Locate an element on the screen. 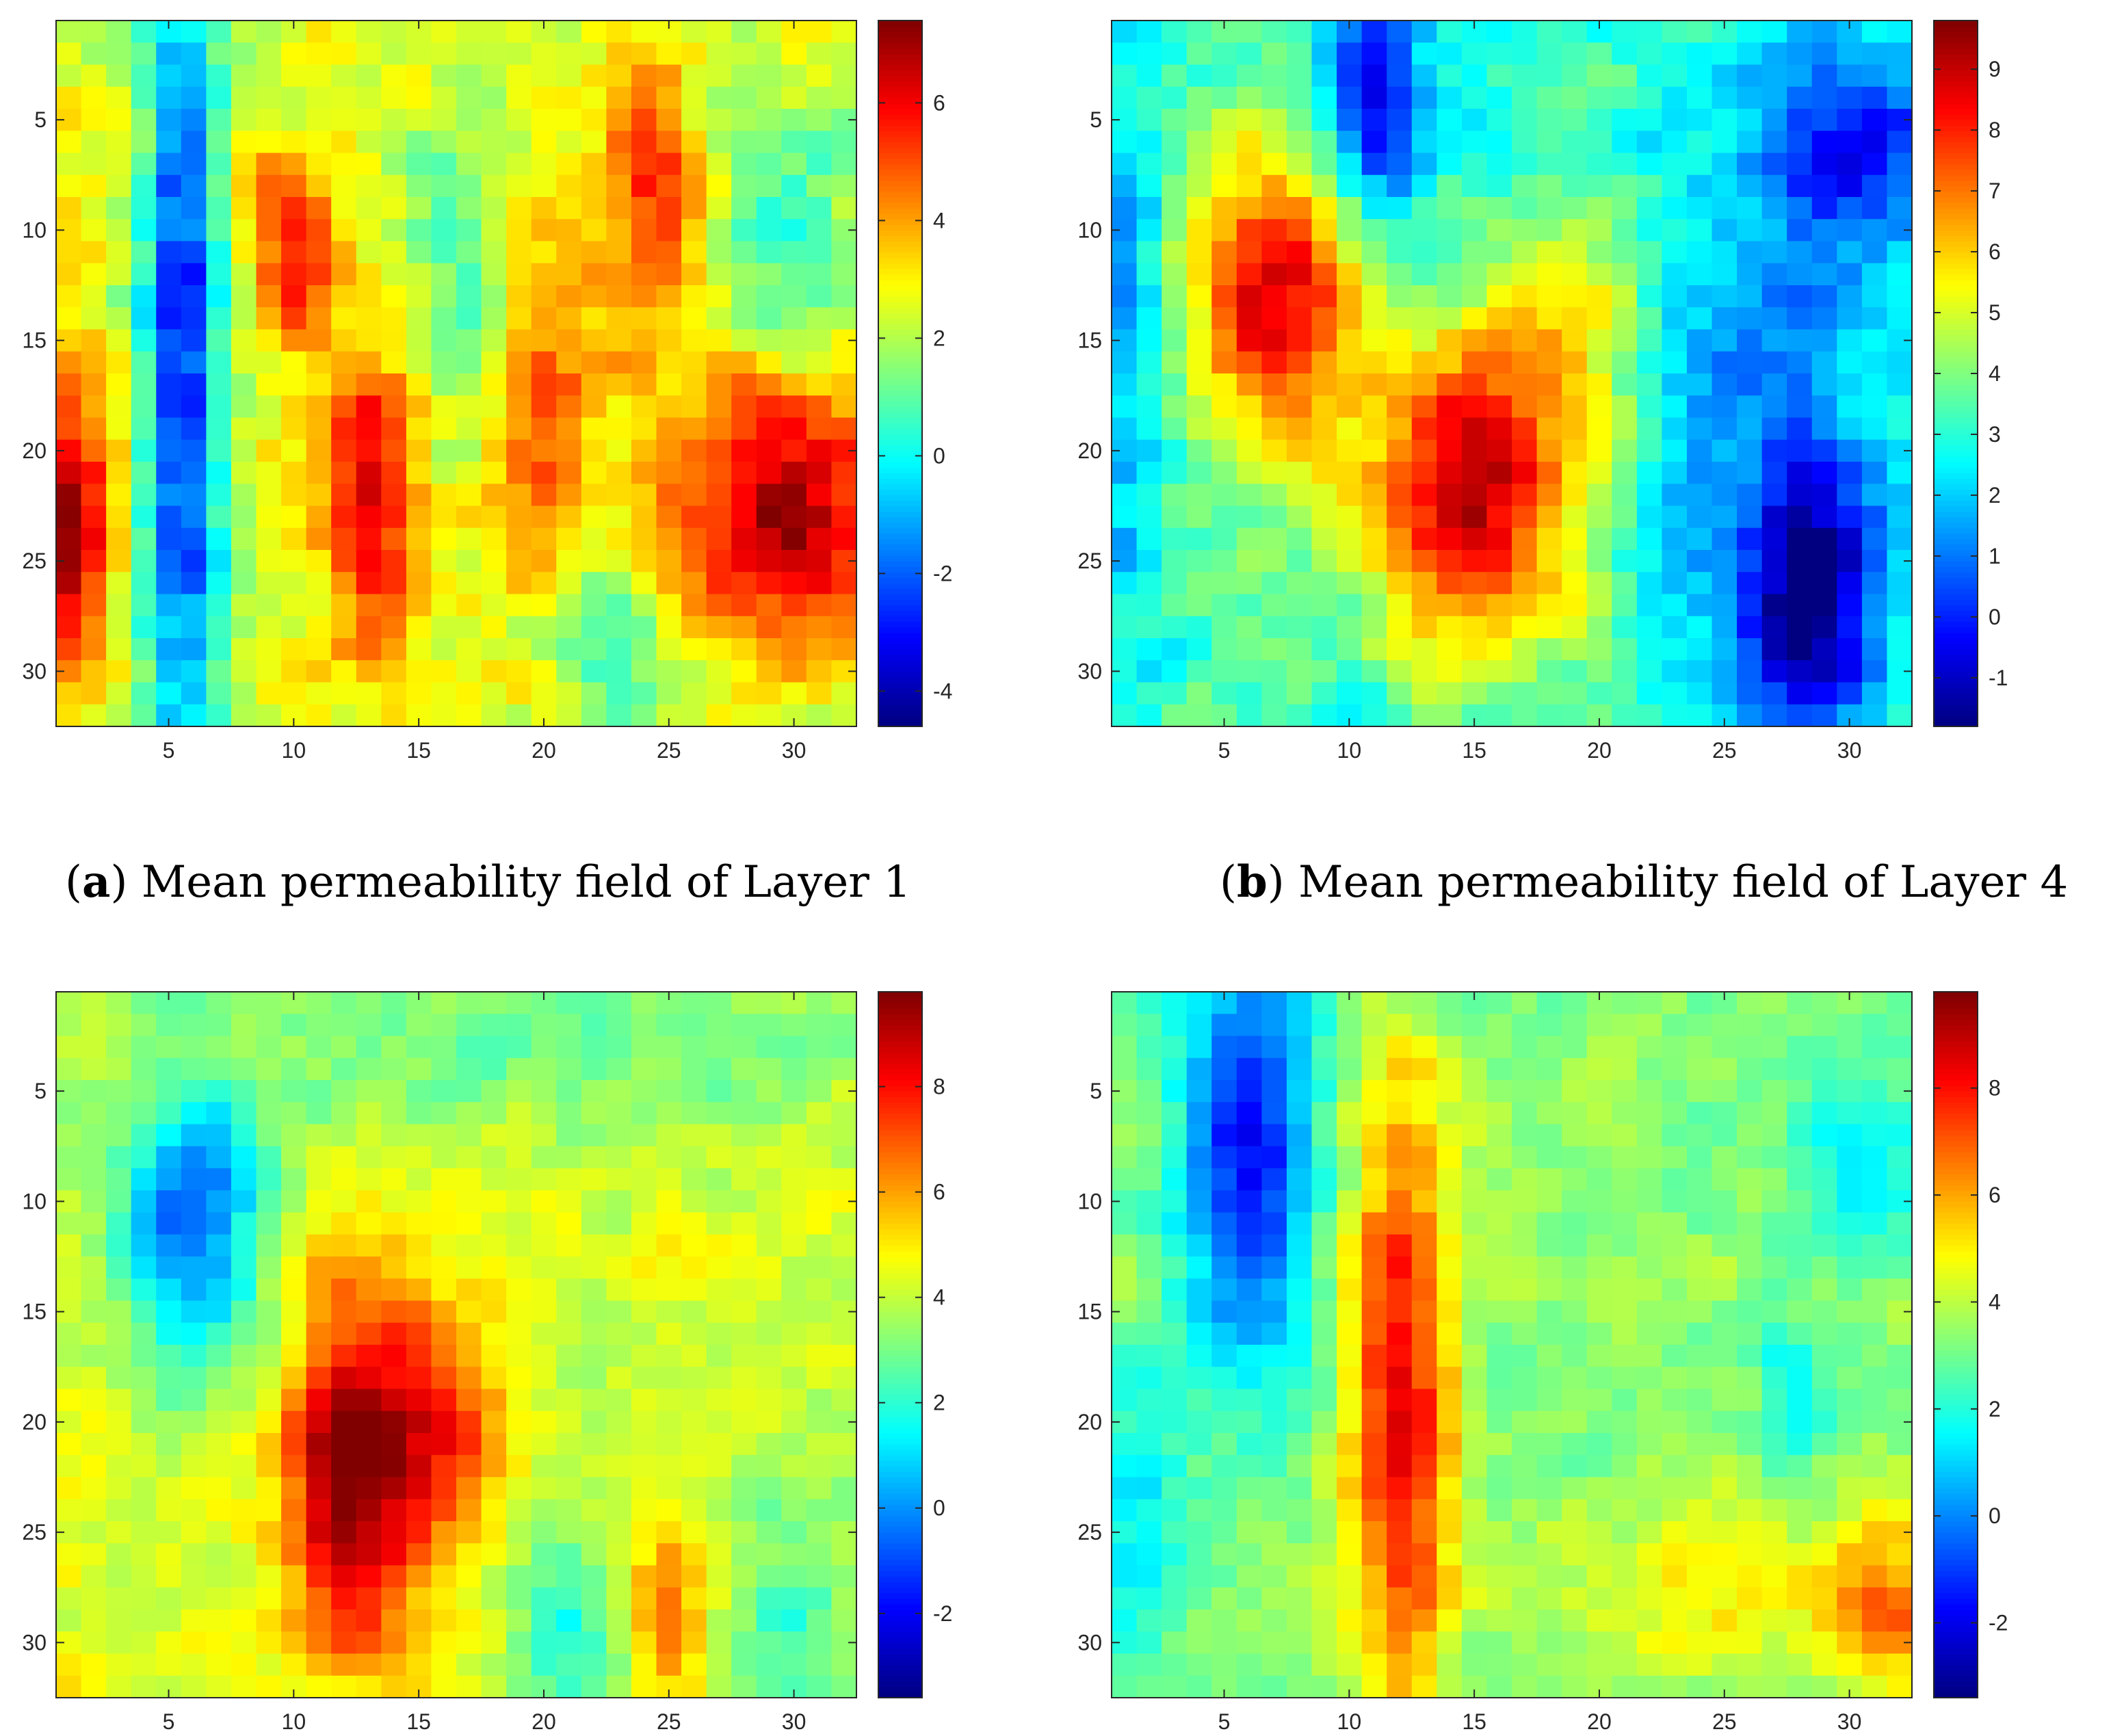 This screenshot has height=1736, width=2111. colorbar-tick-label: -4 is located at coordinates (942, 691).